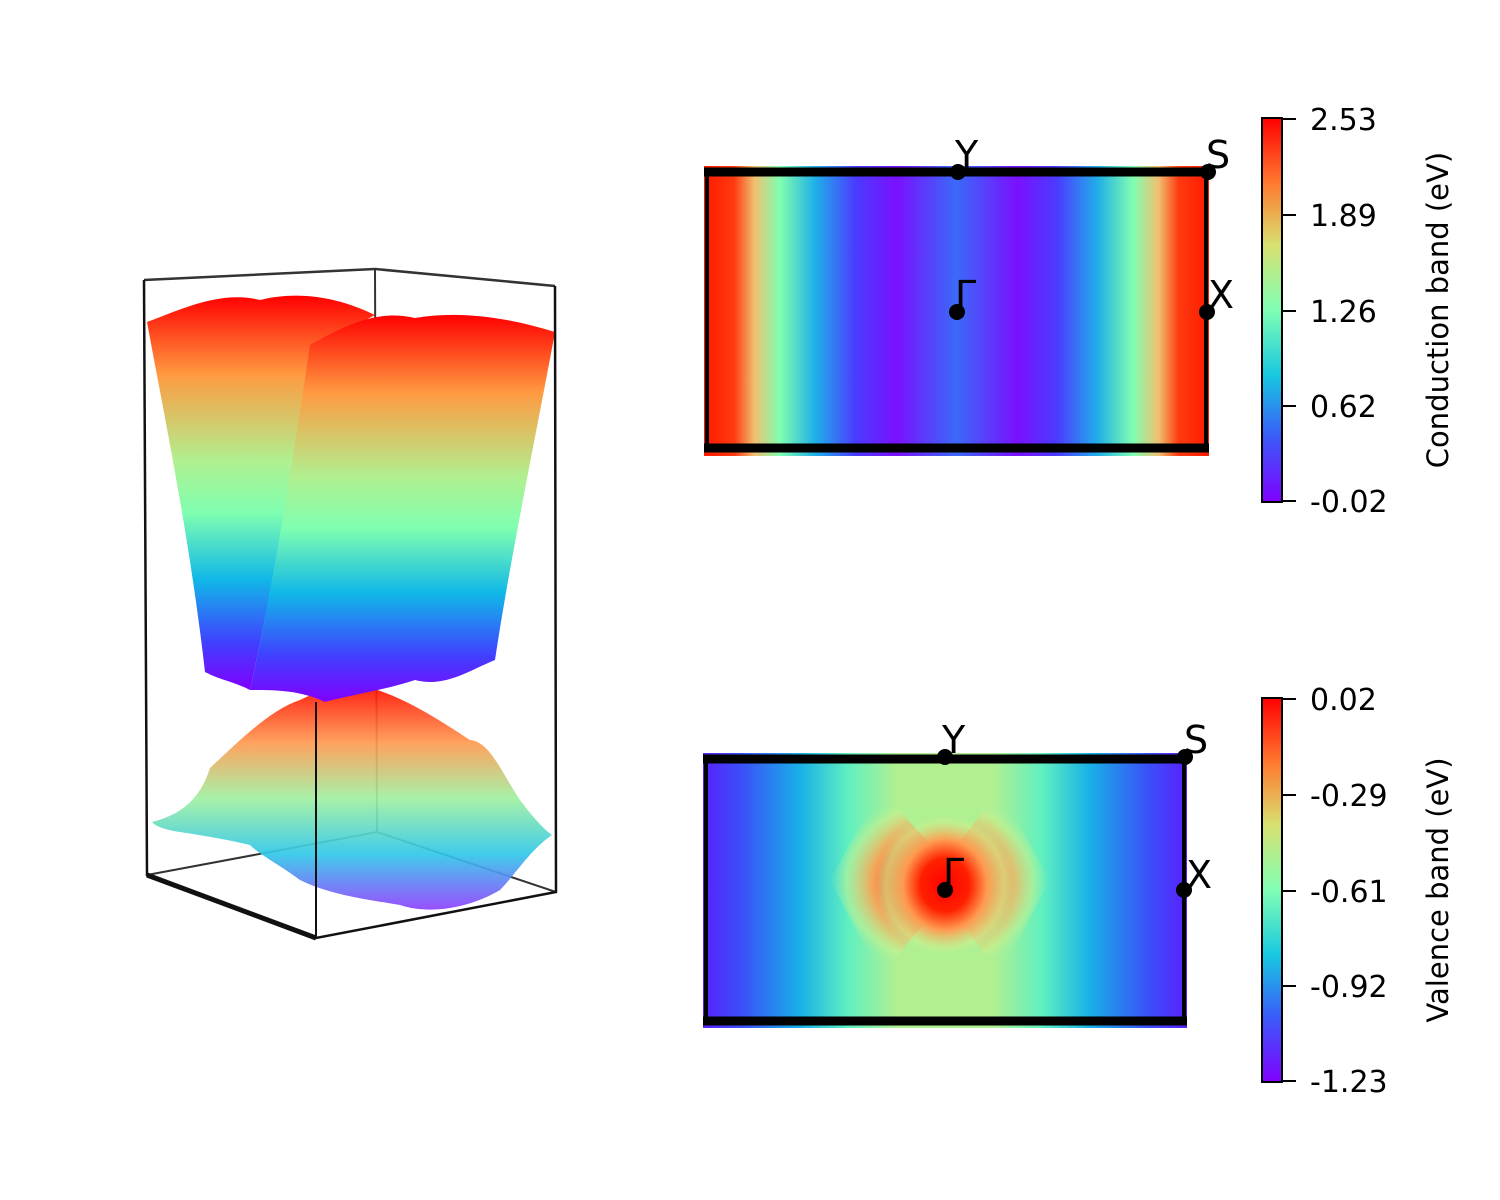 The image size is (1500, 1200). Describe the element at coordinates (1343, 700) in the screenshot. I see `valence-tick-0: 0.02` at that location.